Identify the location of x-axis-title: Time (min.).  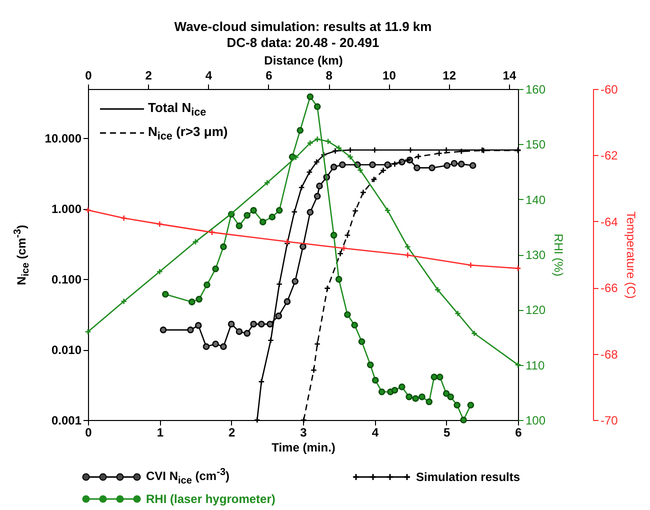
(304, 447).